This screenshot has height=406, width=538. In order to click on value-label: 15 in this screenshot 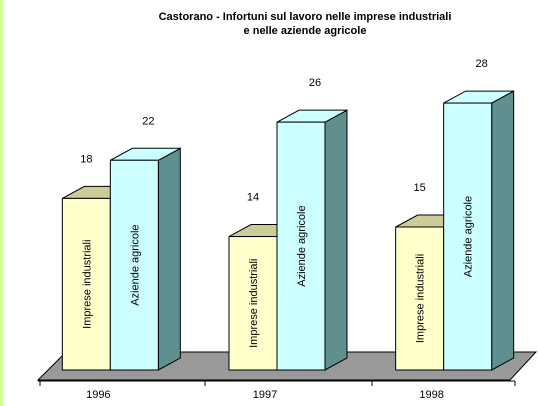, I will do `click(420, 188)`.